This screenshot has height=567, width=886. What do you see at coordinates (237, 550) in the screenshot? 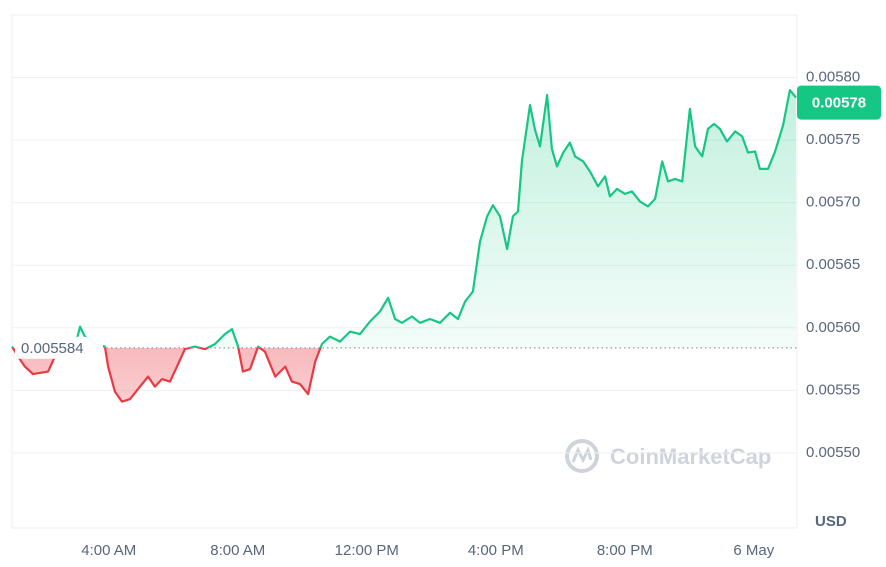
I see `x-tick-label: 8:00 AM` at bounding box center [237, 550].